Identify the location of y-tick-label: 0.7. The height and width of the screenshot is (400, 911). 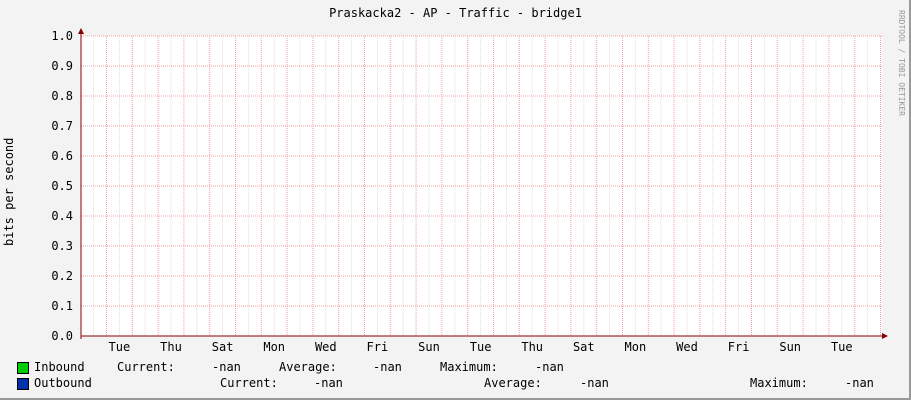
(62, 126).